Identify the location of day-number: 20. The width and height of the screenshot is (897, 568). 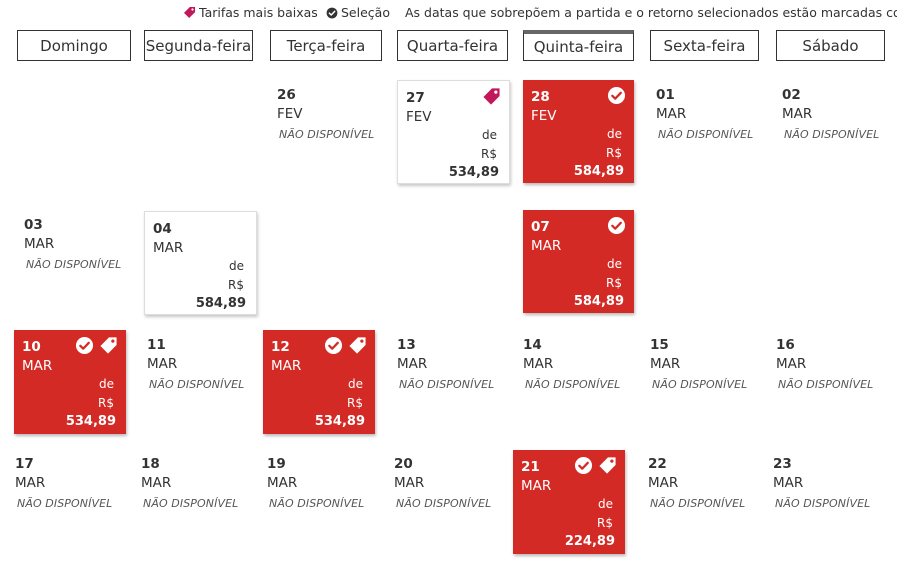
(403, 464).